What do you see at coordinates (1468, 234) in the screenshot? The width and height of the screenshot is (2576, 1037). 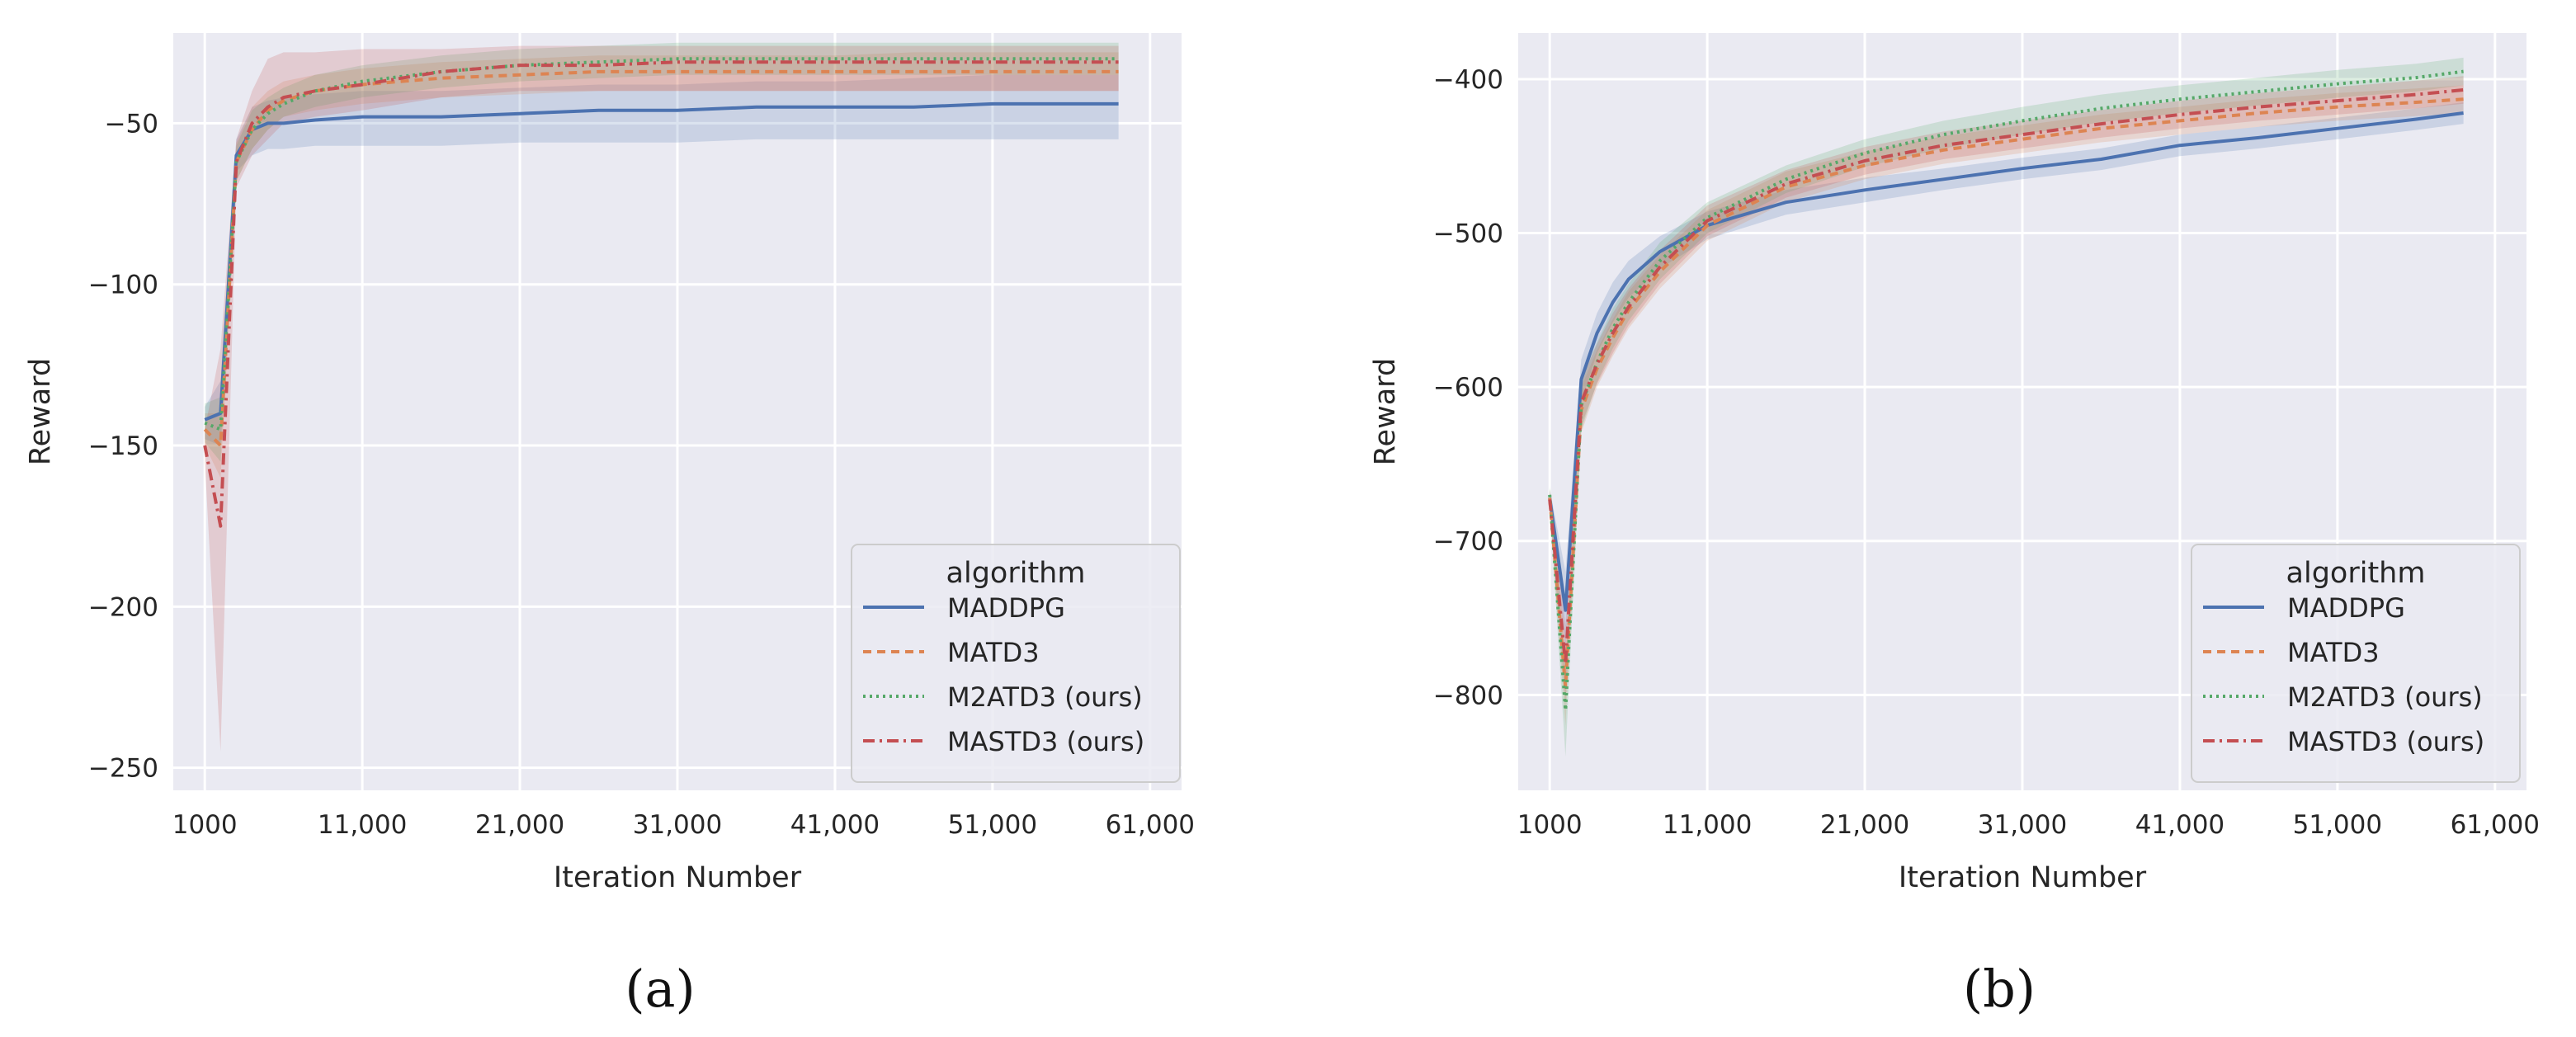 I see `y-tick-label: −500` at bounding box center [1468, 234].